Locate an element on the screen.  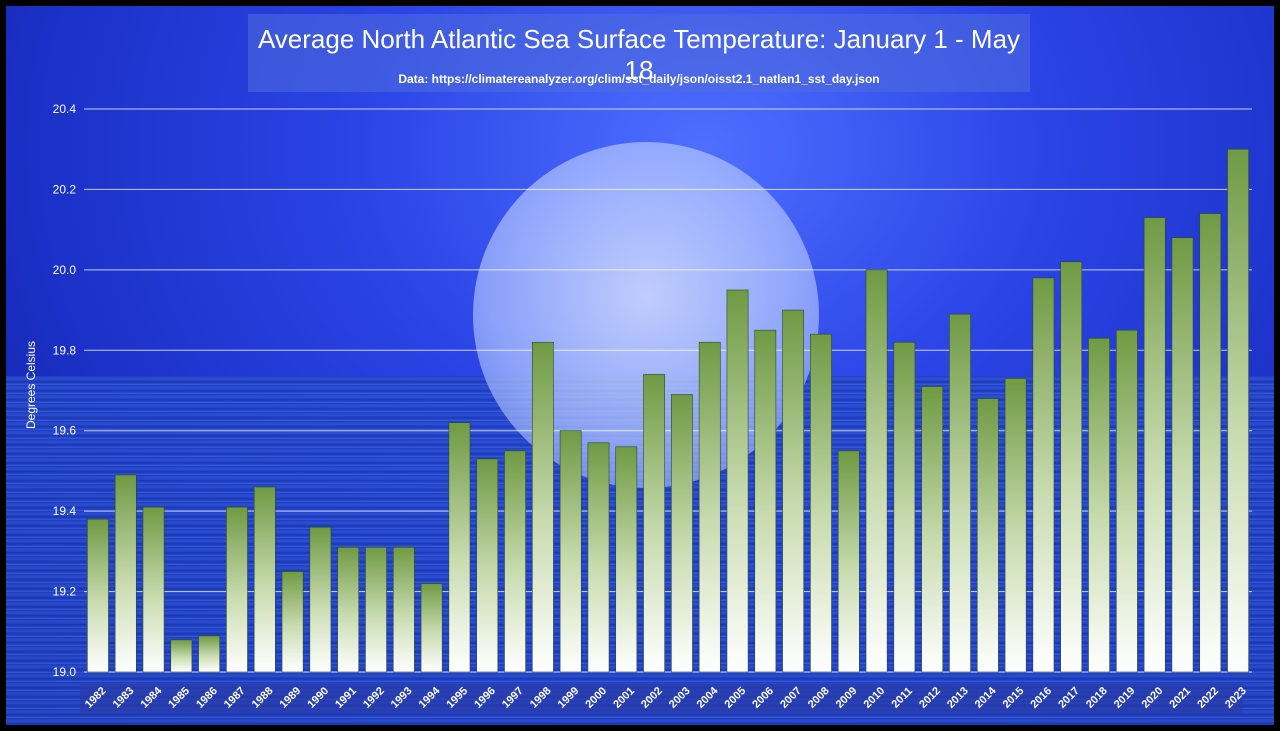
x-tick-label: 1992 is located at coordinates (374, 698).